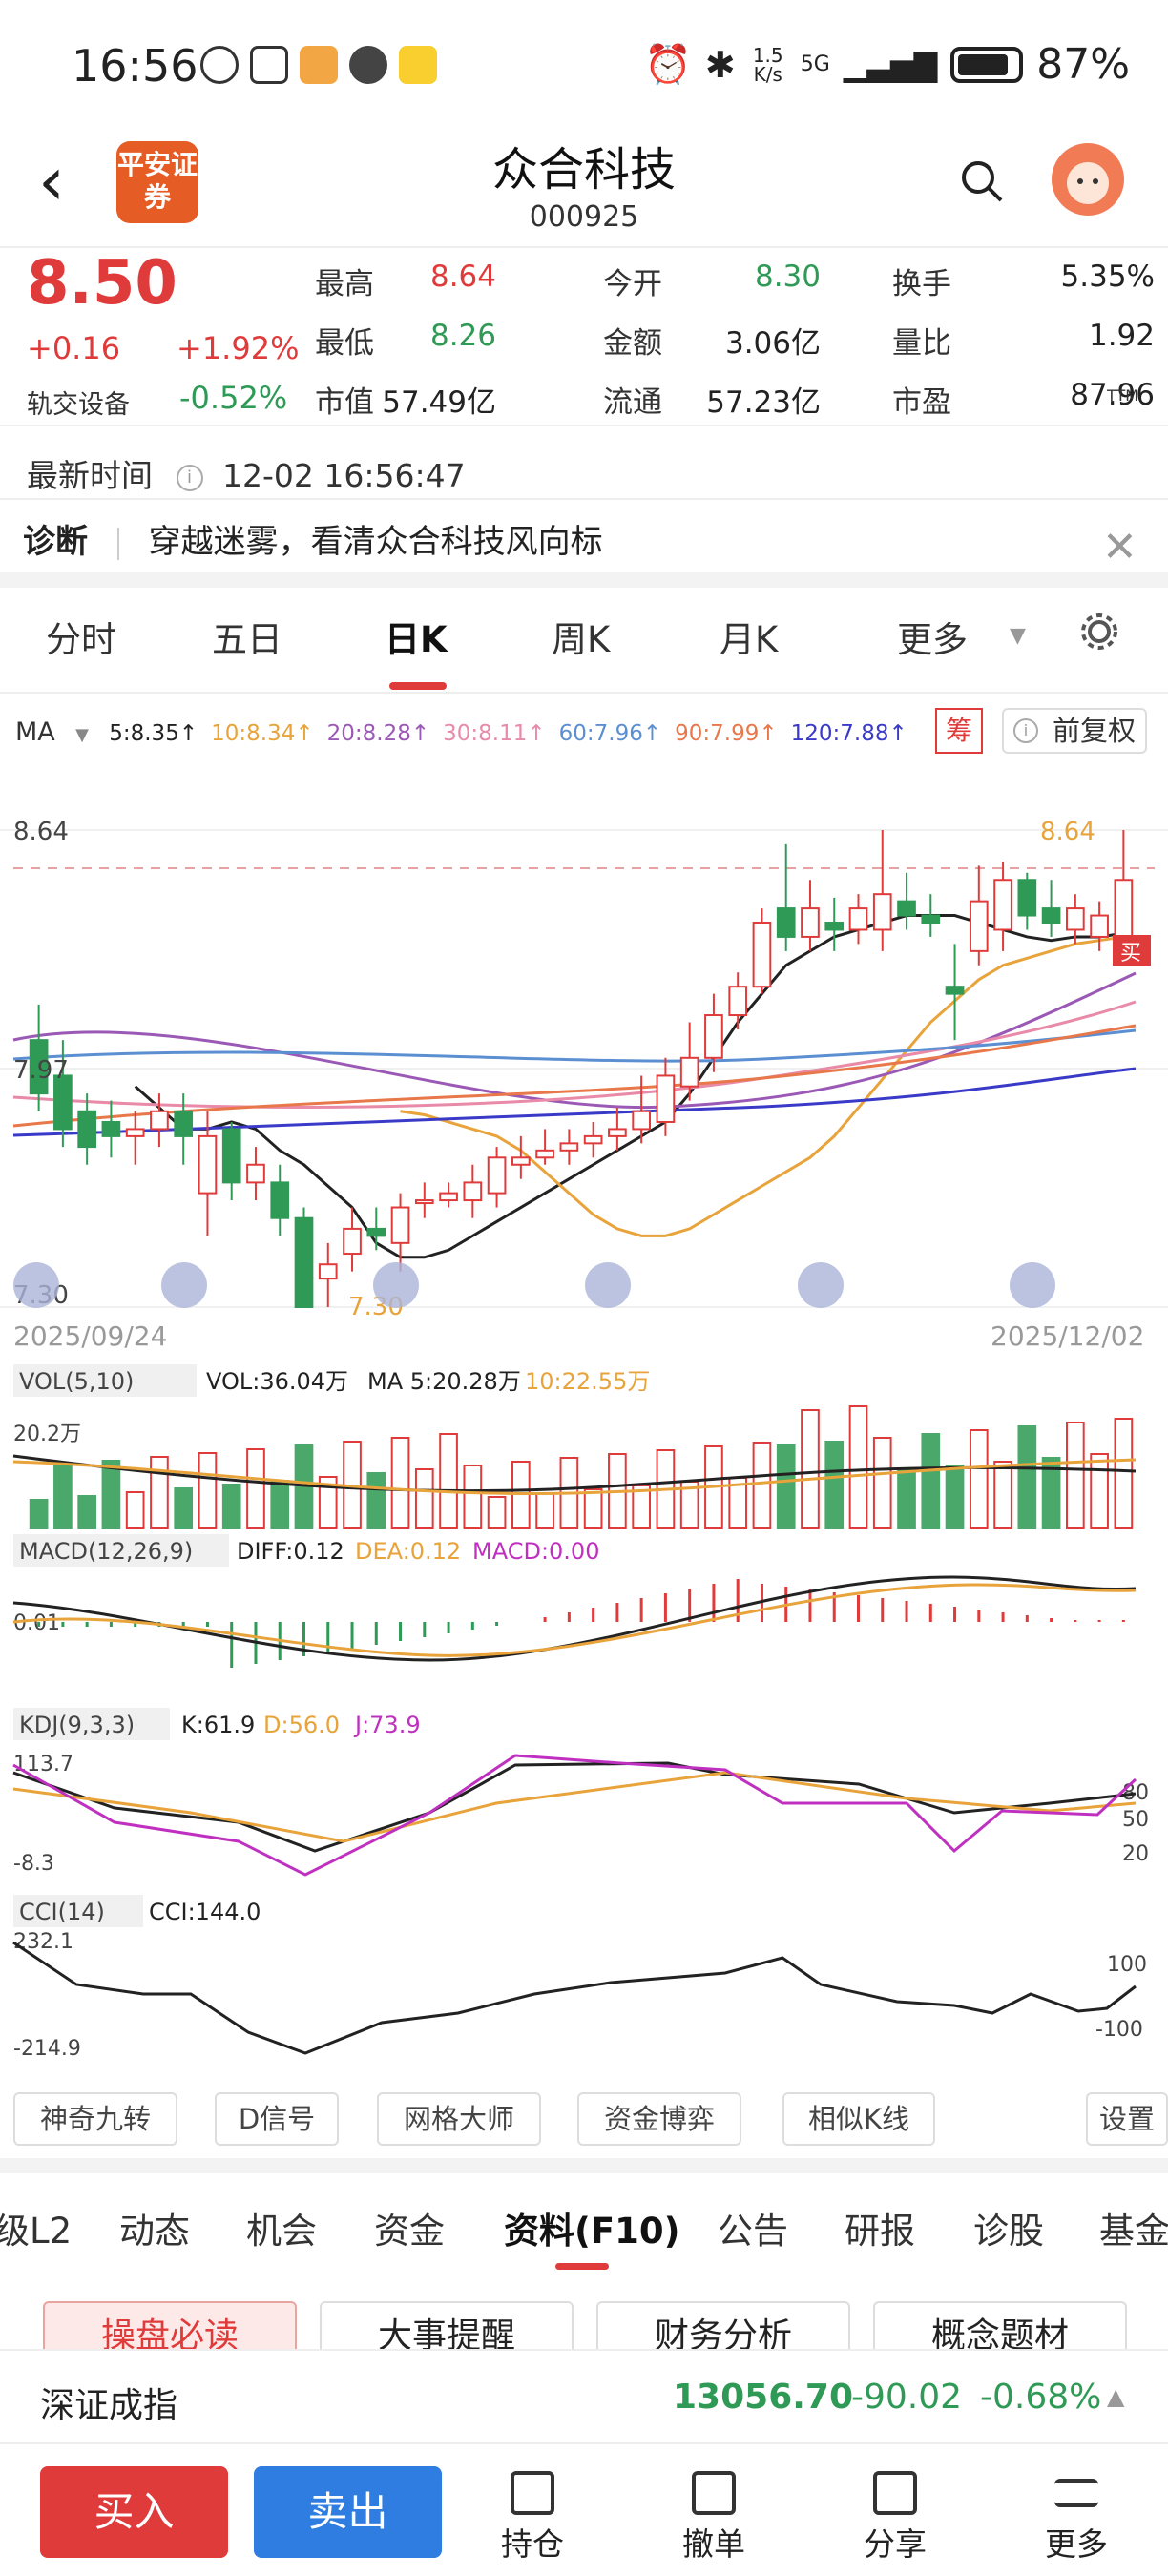 This screenshot has width=1168, height=2576. What do you see at coordinates (895, 2518) in the screenshot?
I see `share-button: 分享` at bounding box center [895, 2518].